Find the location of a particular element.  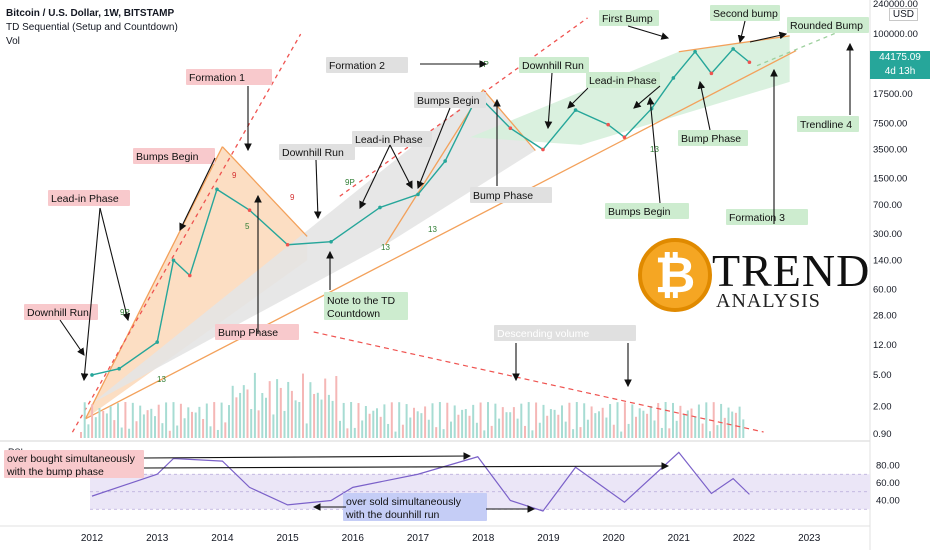

td-marker: 13 is located at coordinates (161, 379).